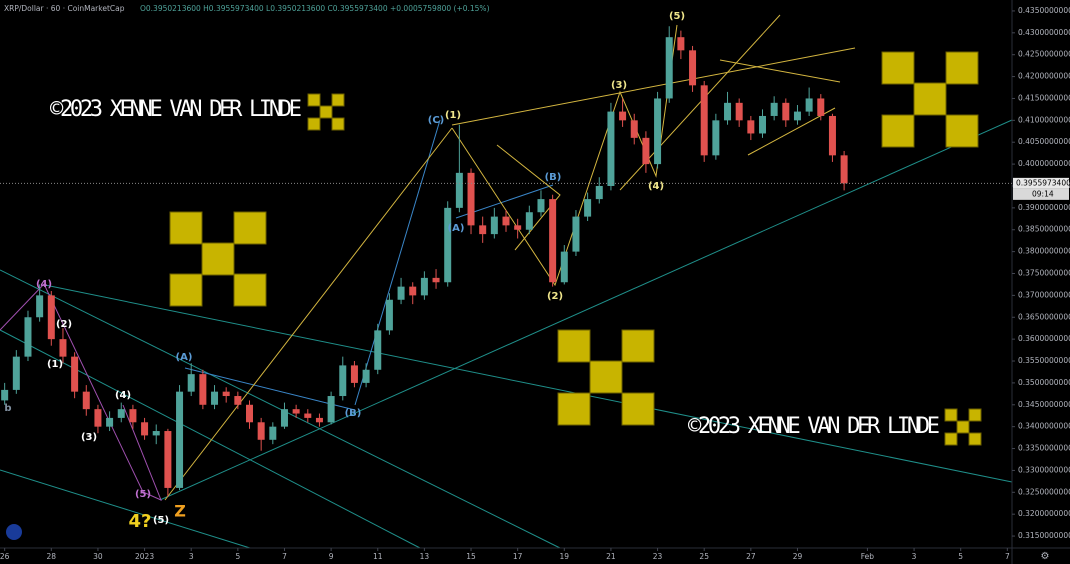  I want to click on x-tick-label: 17, so click(518, 556).